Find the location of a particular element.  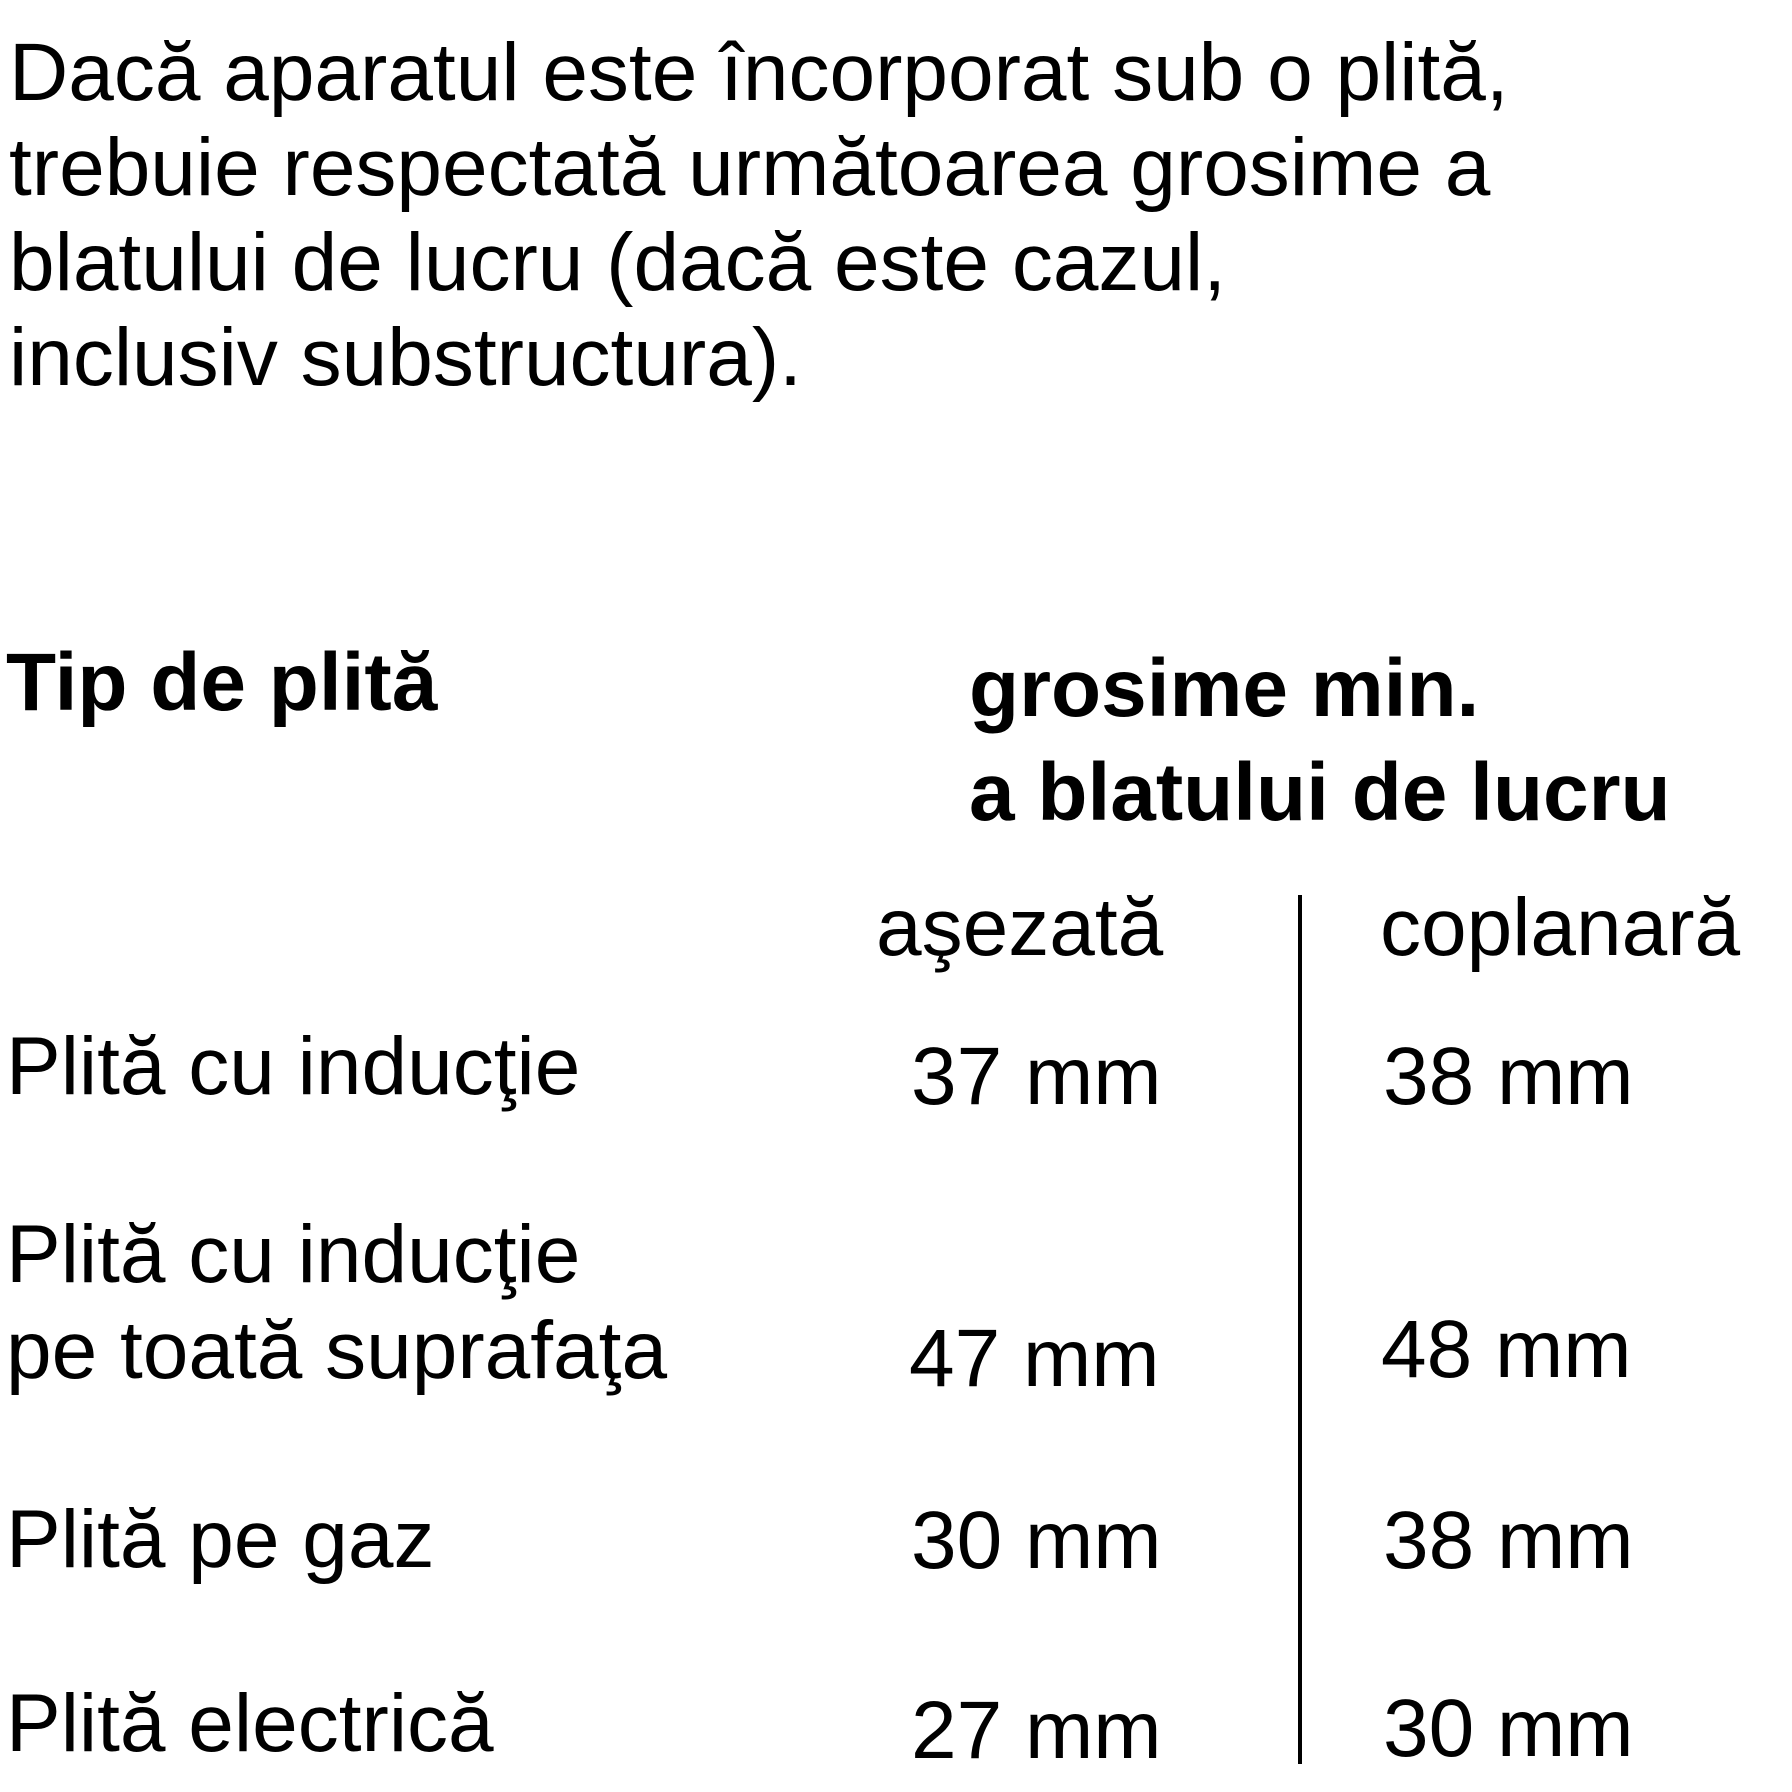

row-2-value-surface: 47 mm is located at coordinates (1034, 1358).